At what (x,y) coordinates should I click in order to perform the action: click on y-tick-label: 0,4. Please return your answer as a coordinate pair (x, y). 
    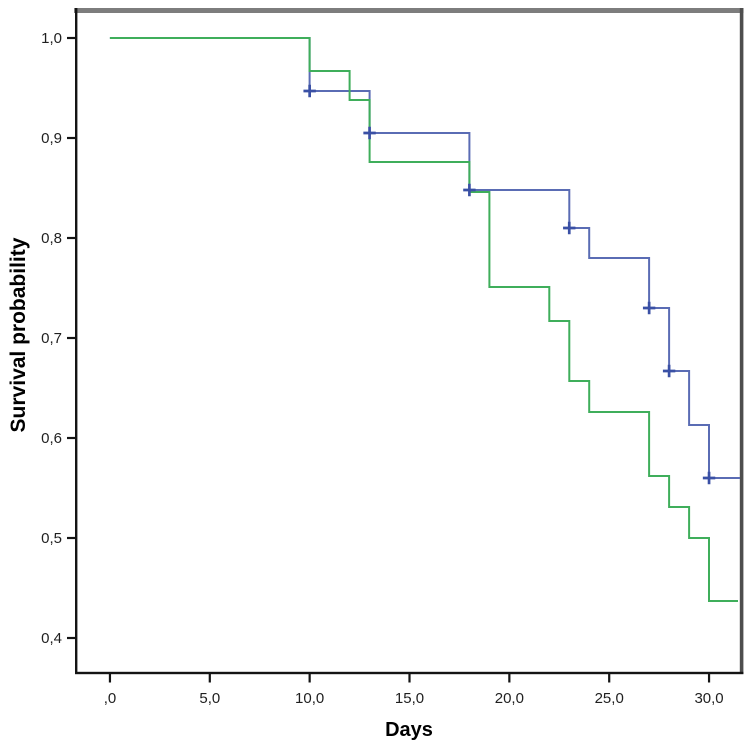
    Looking at the image, I should click on (51, 638).